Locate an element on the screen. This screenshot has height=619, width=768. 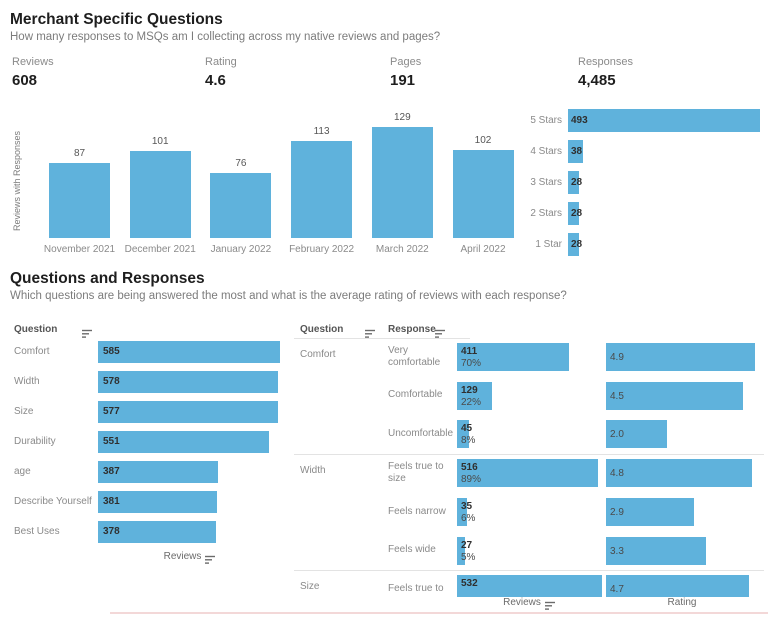
reviews-bar-pct: 6% is located at coordinates (468, 518).